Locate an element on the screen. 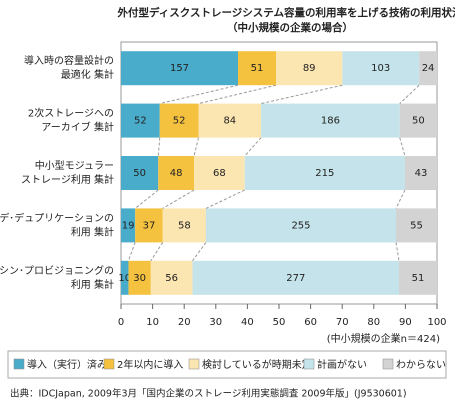  legend-label: 検討しているが時期未定 is located at coordinates (257, 364).